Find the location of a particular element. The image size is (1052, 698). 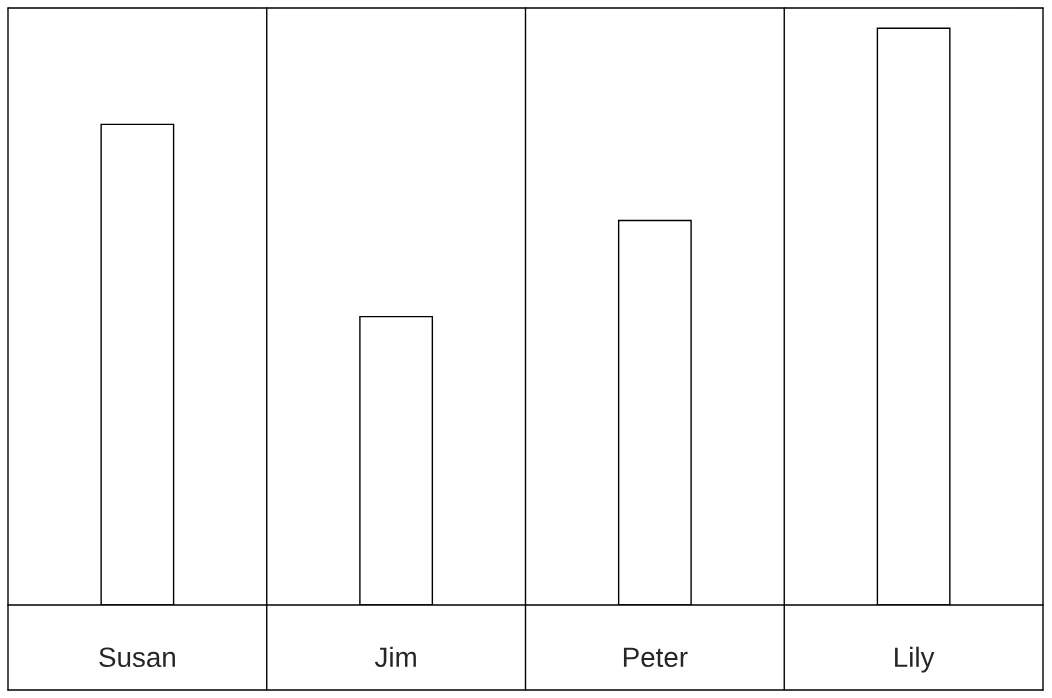

x-tick-label: Susan is located at coordinates (137, 657).